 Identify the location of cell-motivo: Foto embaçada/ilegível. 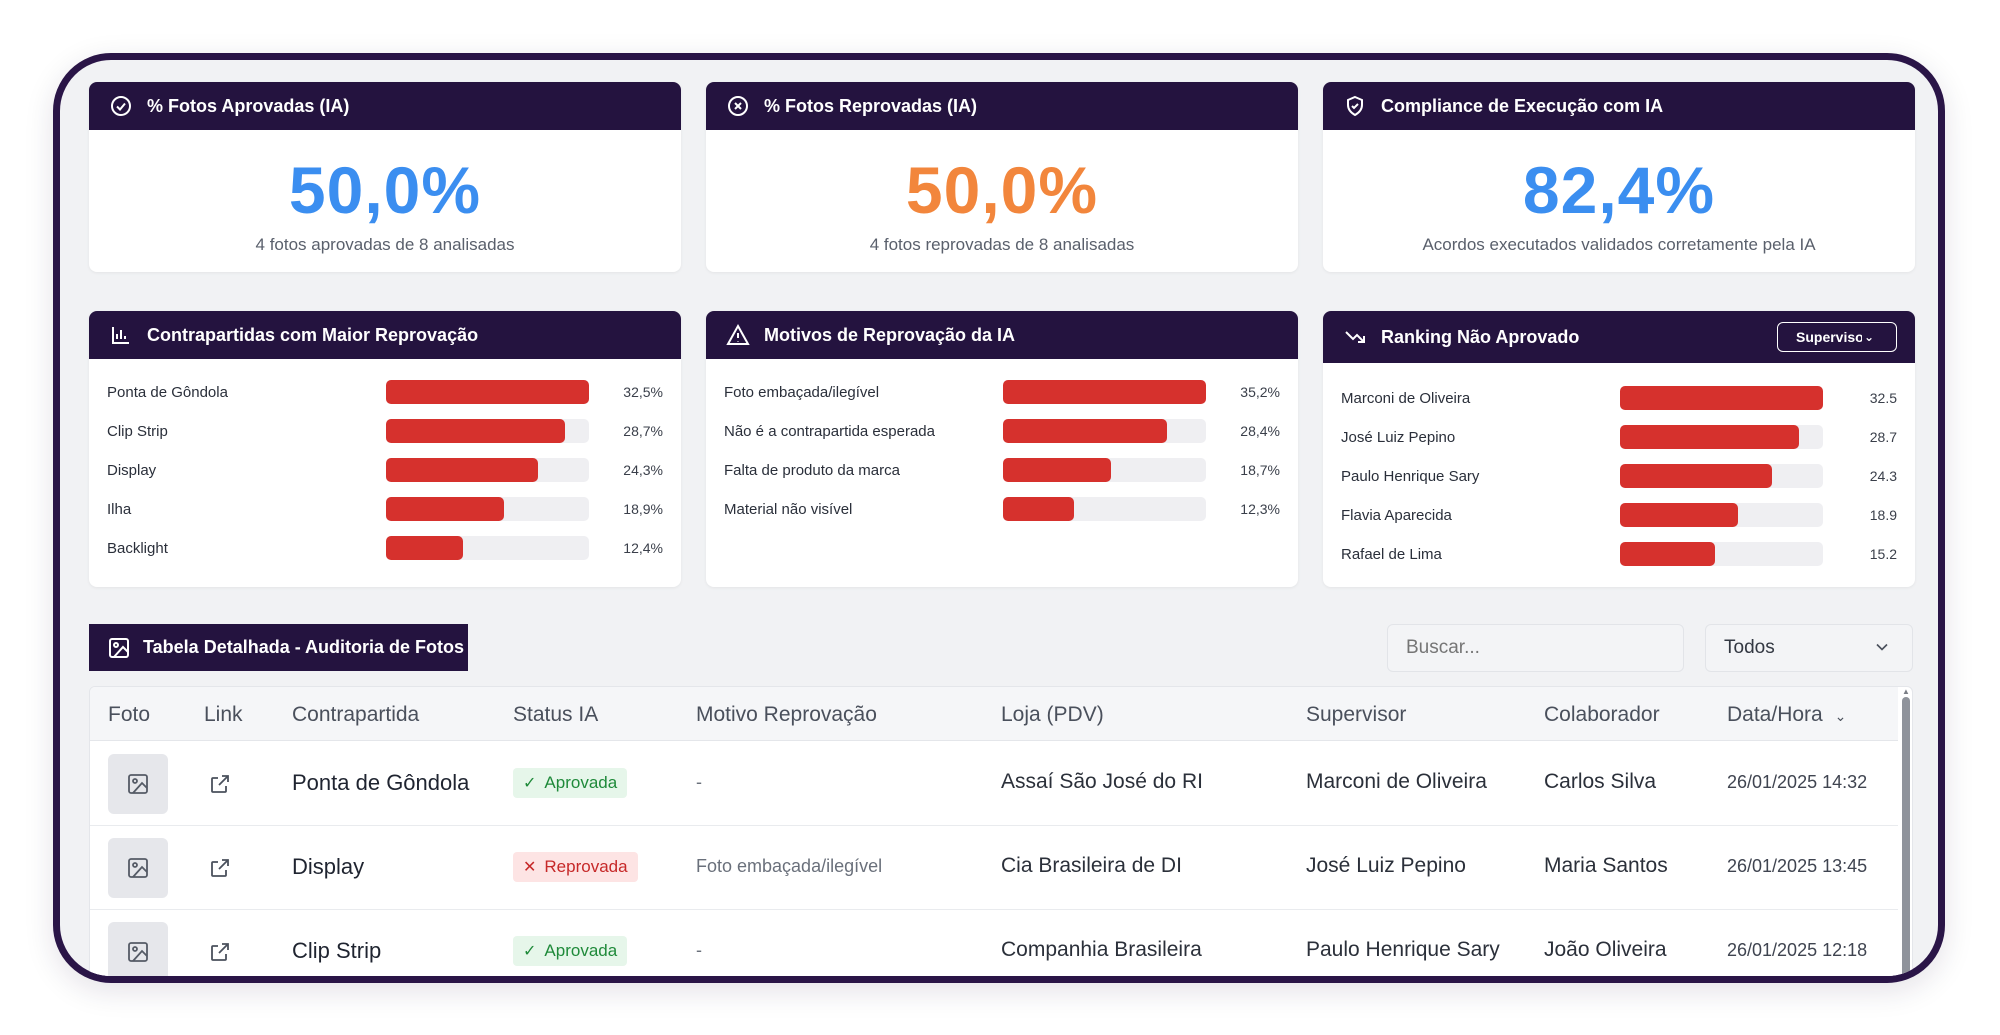
(789, 866).